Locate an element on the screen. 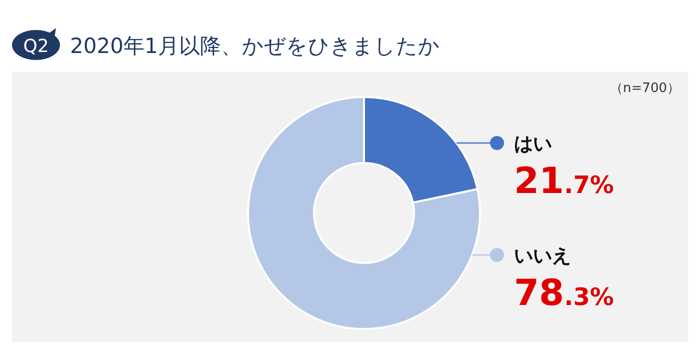 The image size is (700, 359). data-label: 21.7% is located at coordinates (564, 181).